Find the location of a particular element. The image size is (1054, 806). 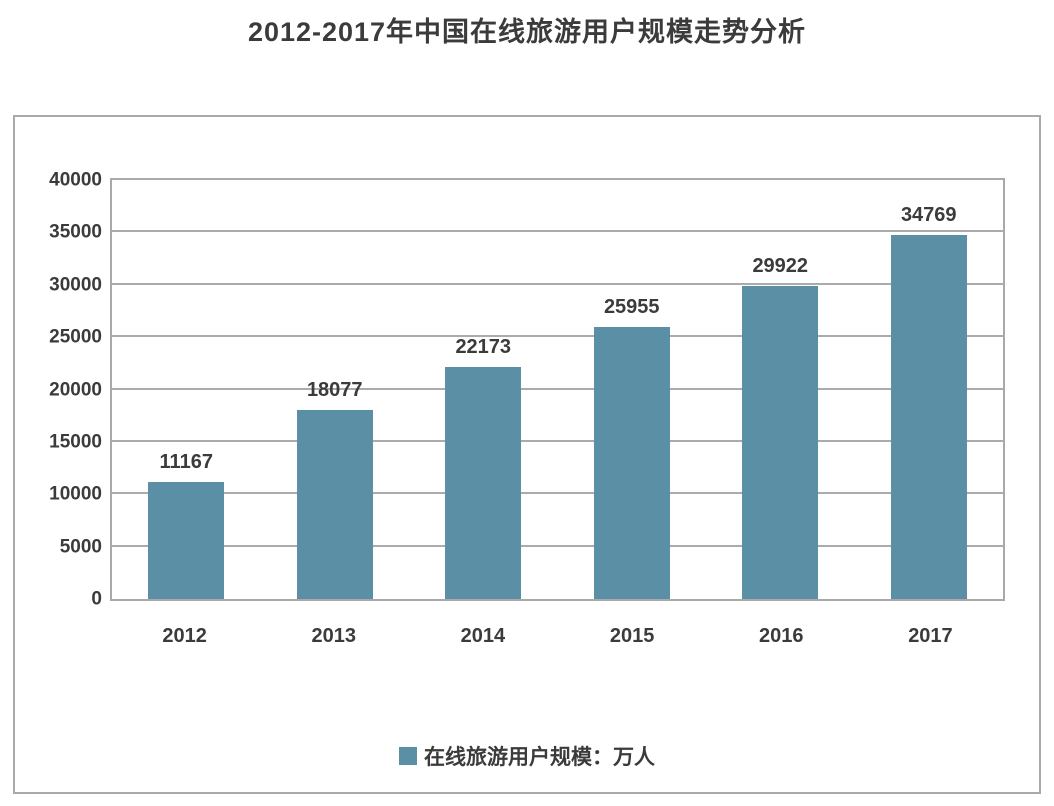

x-tick-label: 2017 is located at coordinates (930, 636).